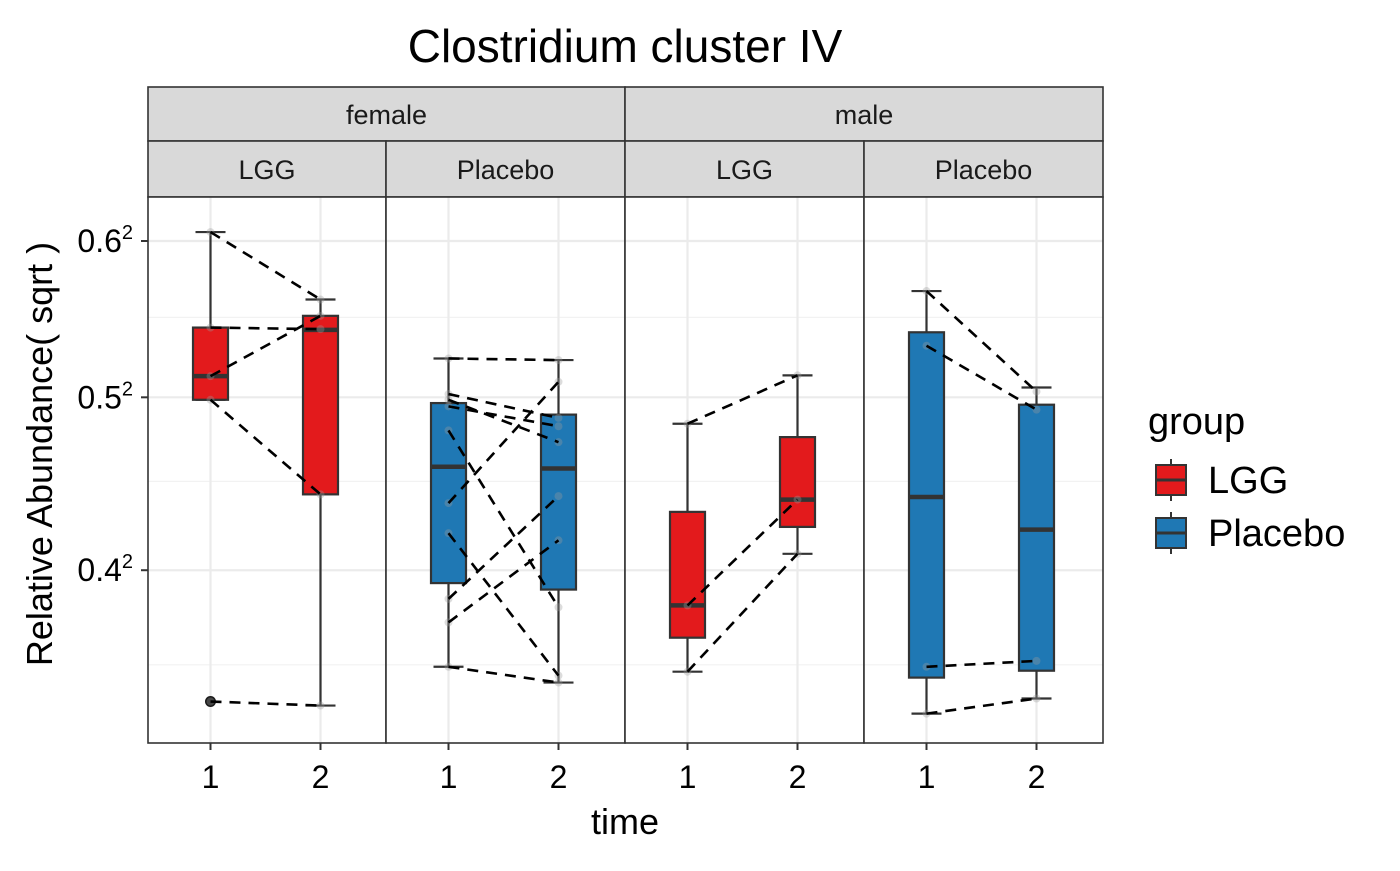  I want to click on facet-strip-label: male, so click(864, 115).